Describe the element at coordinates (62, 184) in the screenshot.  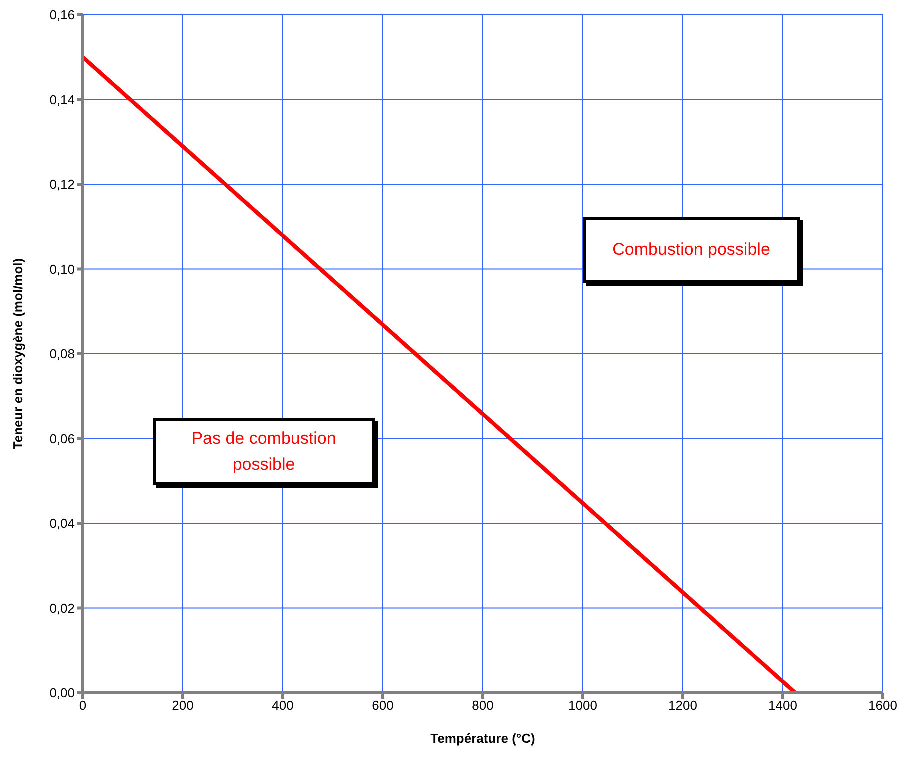
I see `y-tick-label: 0,12` at that location.